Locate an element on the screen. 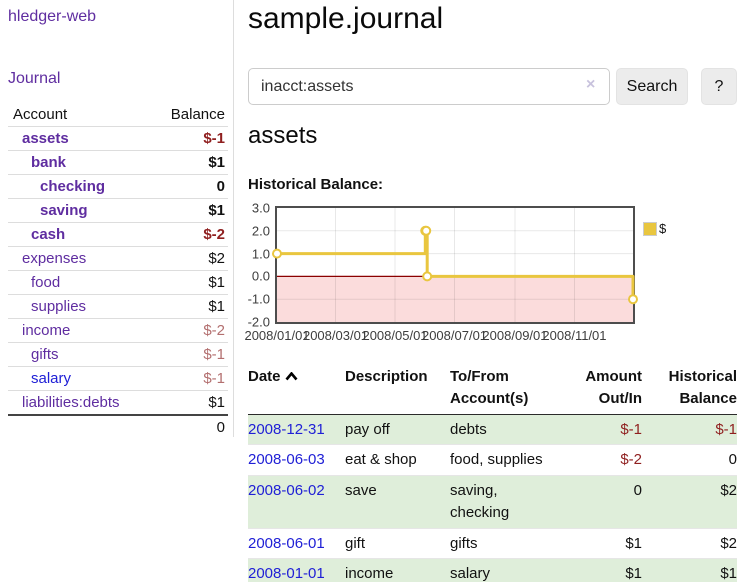 This screenshot has height=582, width=742. y-axis-tick: -2.0 is located at coordinates (258, 322).